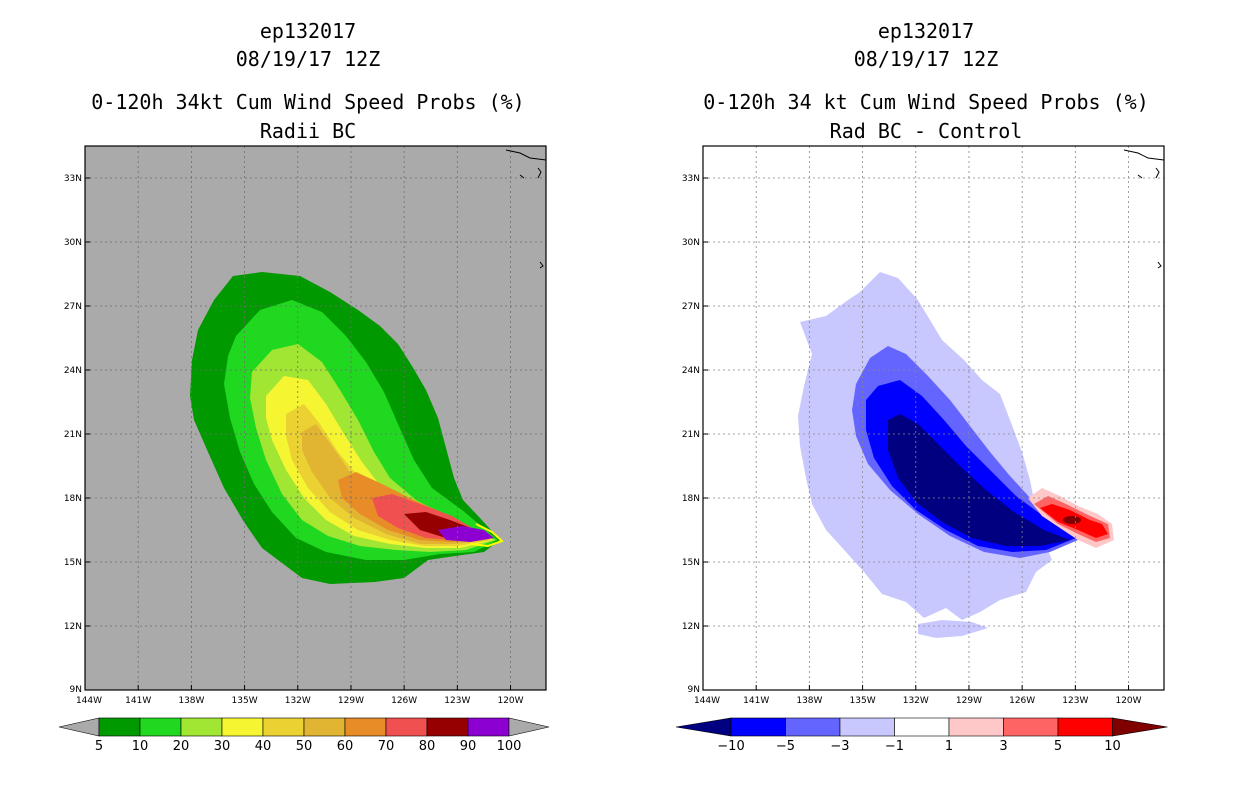 The width and height of the screenshot is (1236, 800). Describe the element at coordinates (222, 746) in the screenshot. I see `left-colorbar-label: 30` at that location.